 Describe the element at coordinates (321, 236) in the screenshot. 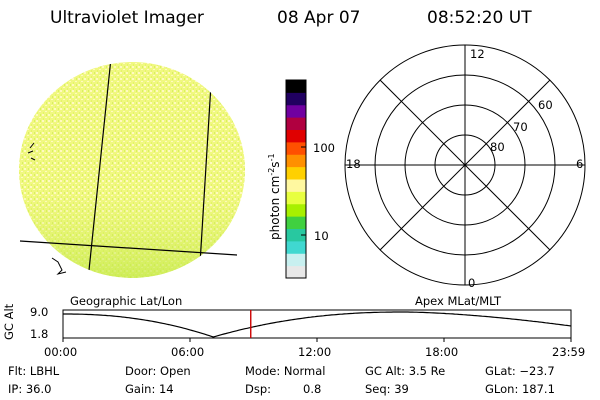

I see `colorbar-tick-10: 10` at that location.